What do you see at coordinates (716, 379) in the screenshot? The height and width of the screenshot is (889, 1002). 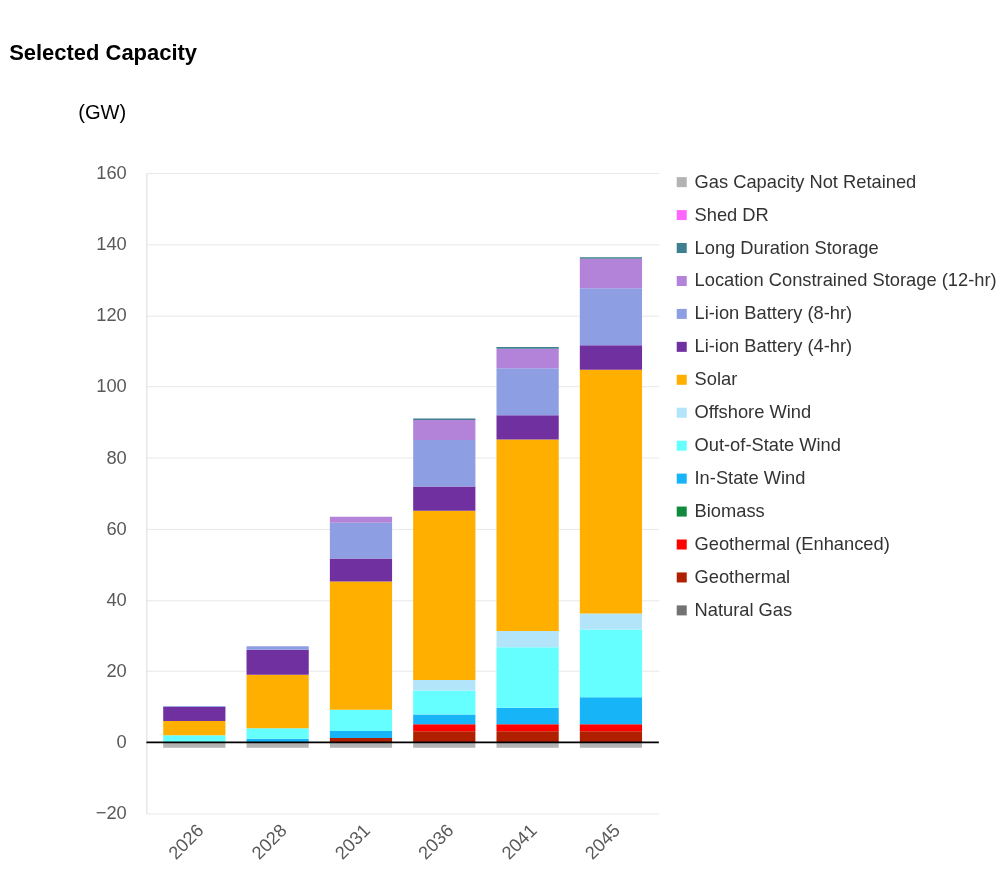 I see `legend-label: Solar` at bounding box center [716, 379].